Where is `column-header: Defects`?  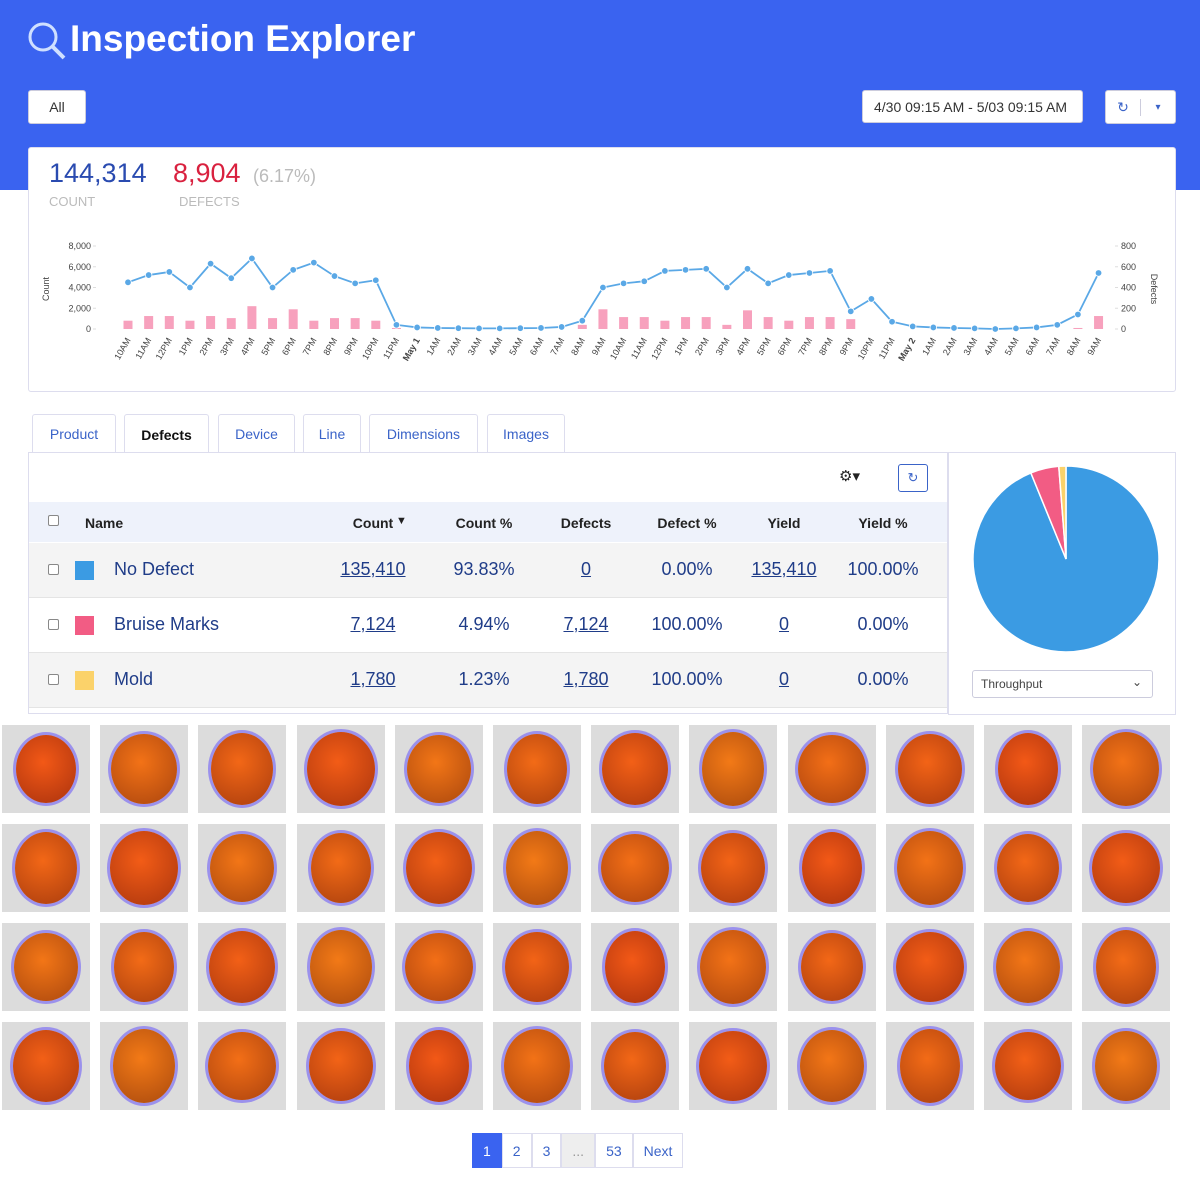 column-header: Defects is located at coordinates (586, 523).